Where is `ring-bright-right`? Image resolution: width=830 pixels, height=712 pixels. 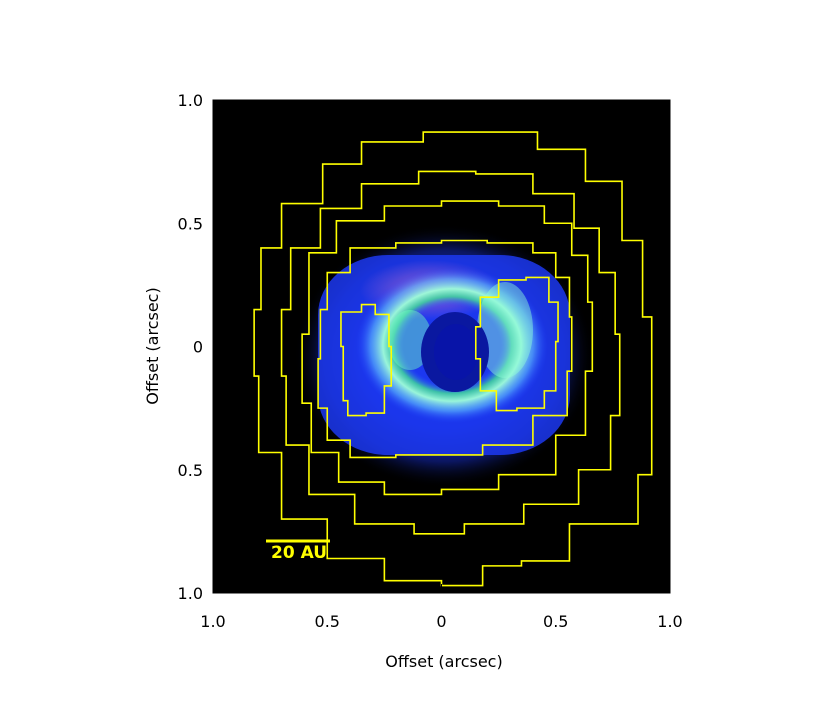 ring-bright-right is located at coordinates (505, 330).